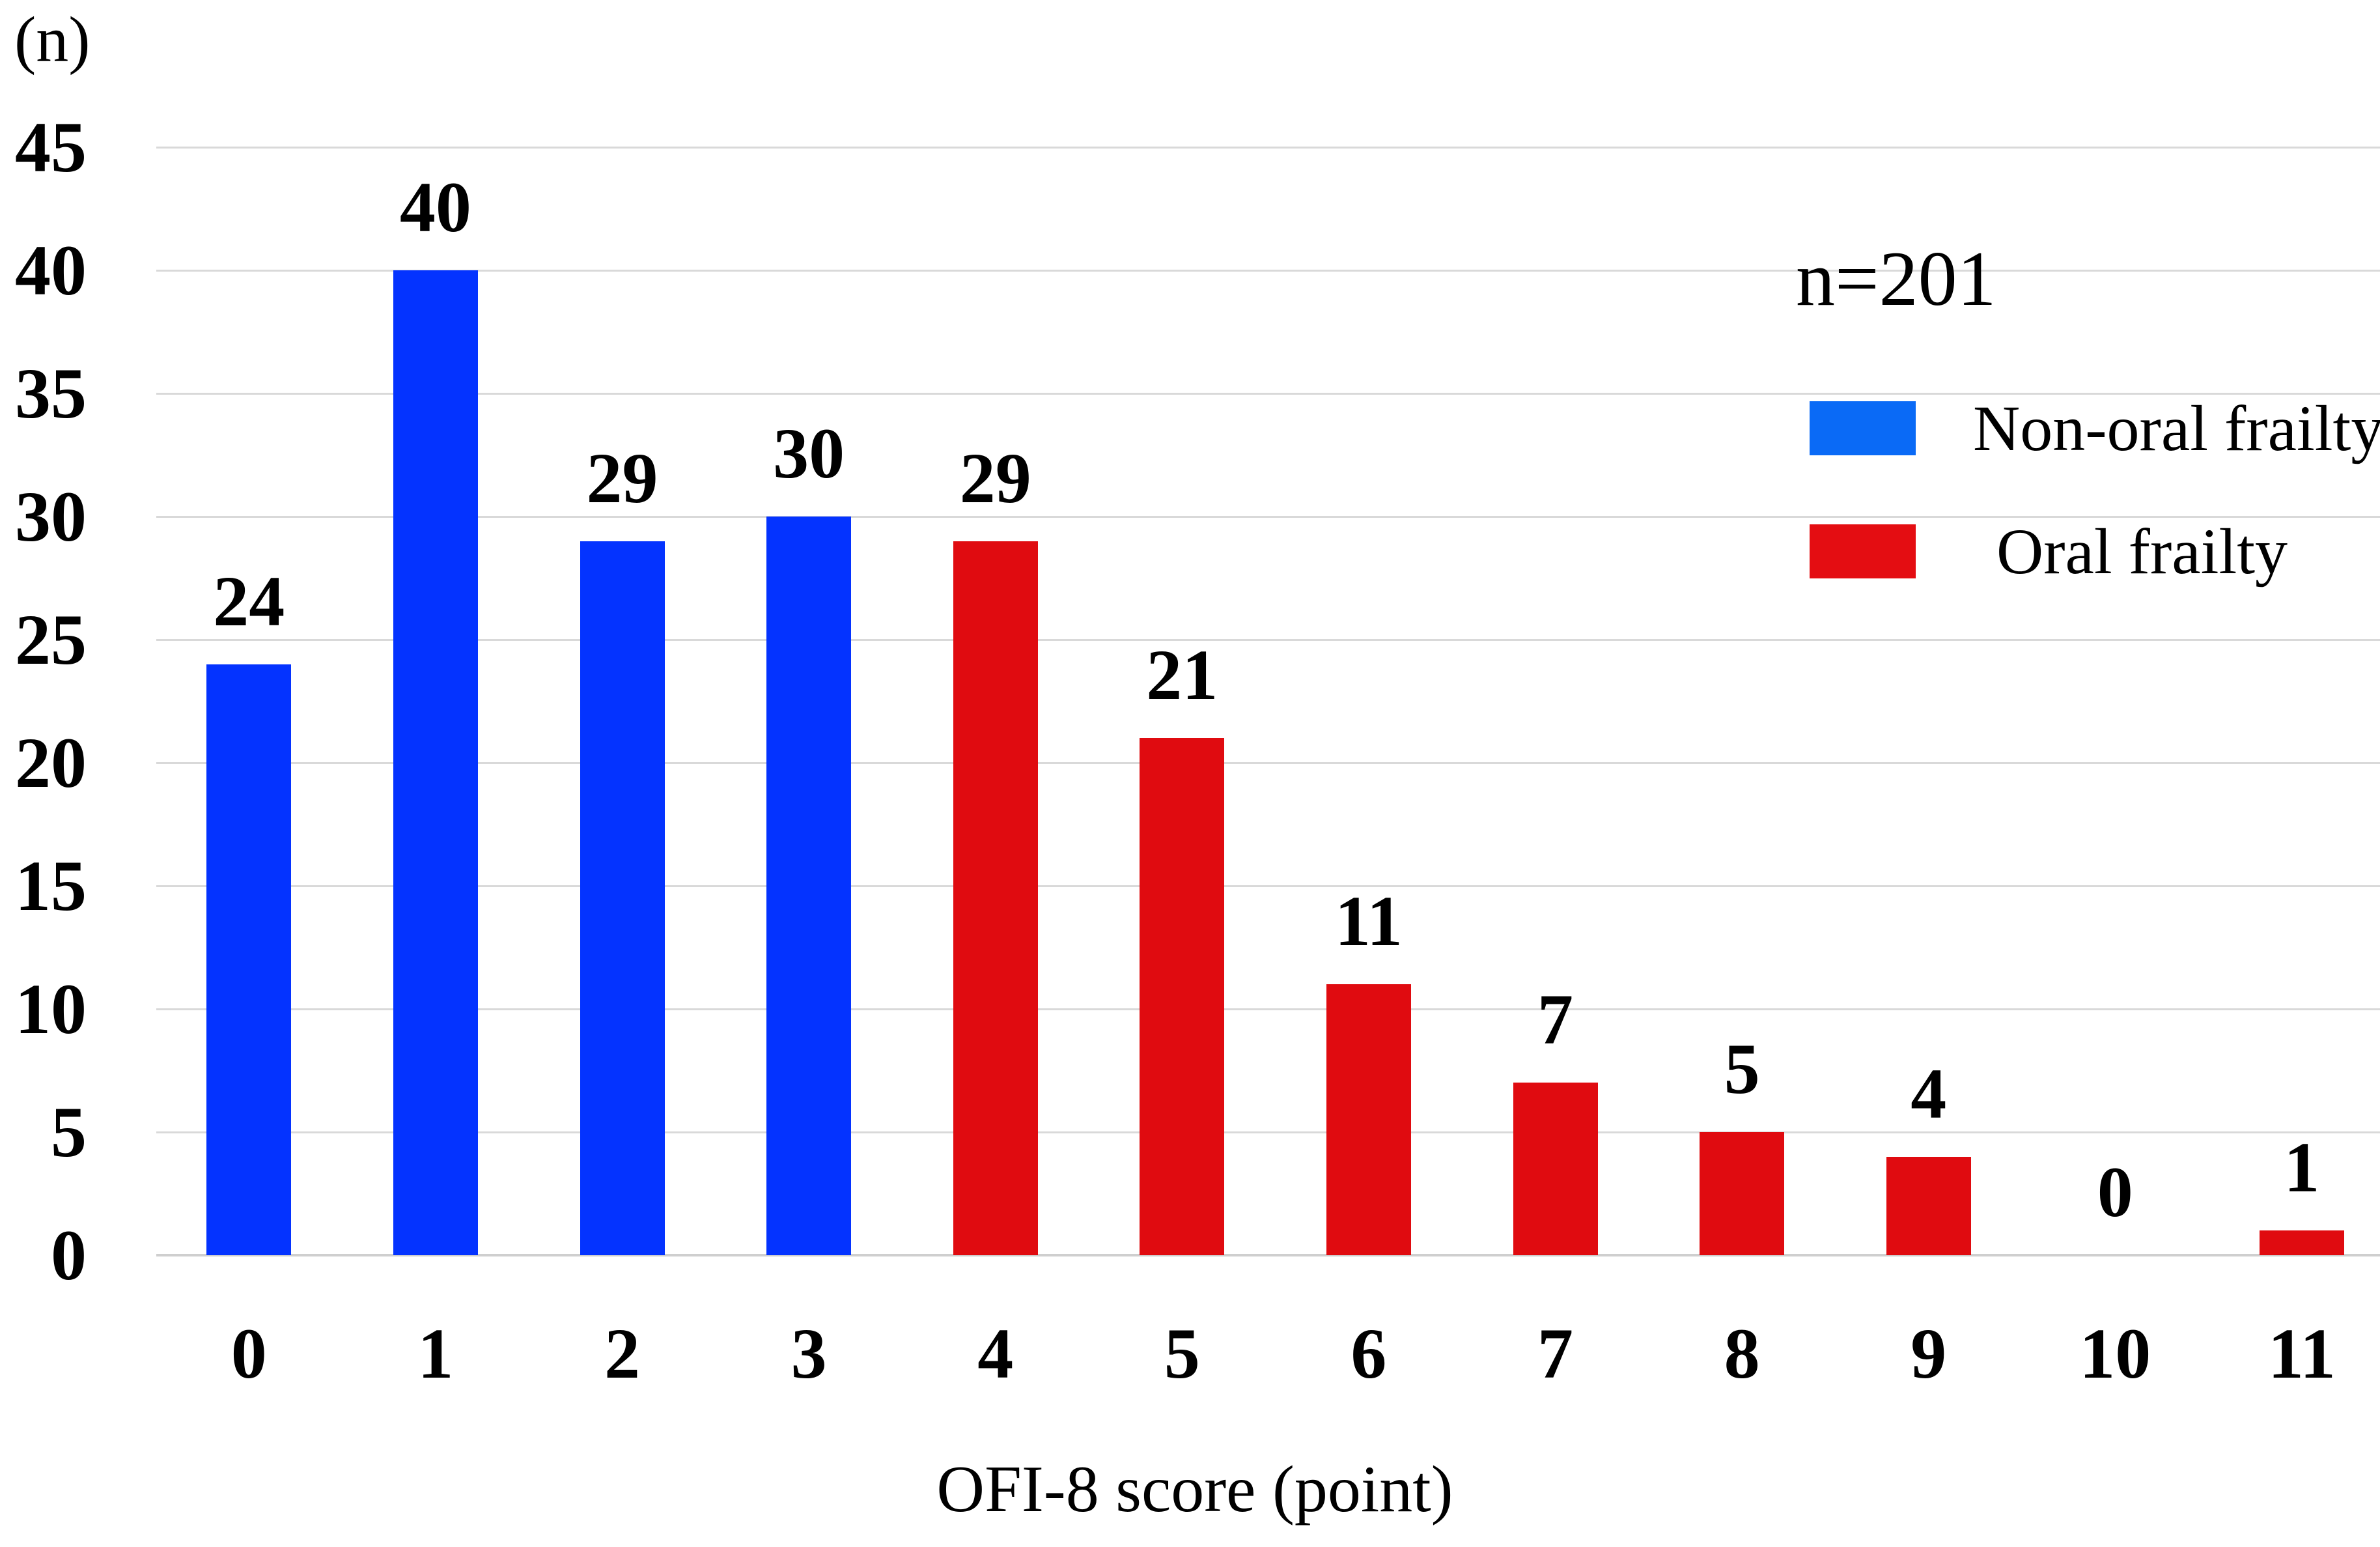 The height and width of the screenshot is (1547, 2380). I want to click on y-tick-label: 5, so click(69, 1132).